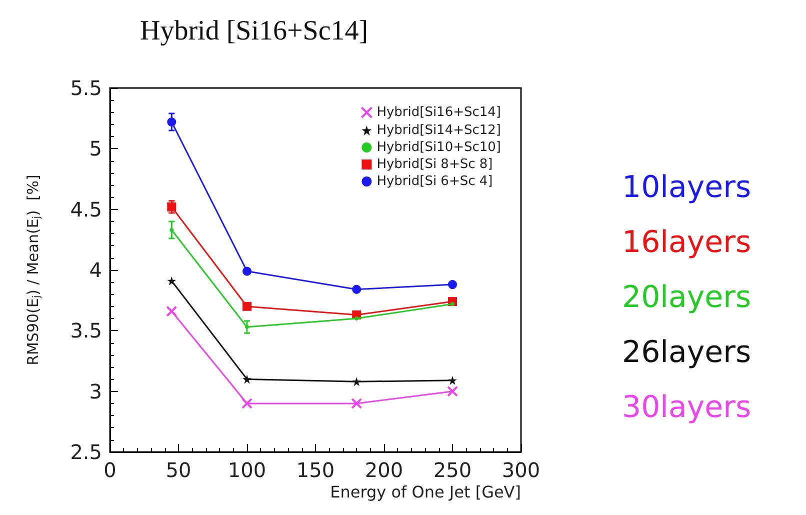 The width and height of the screenshot is (806, 515). I want to click on legend-label: Hybrid[Si 6+Sc 4], so click(434, 181).